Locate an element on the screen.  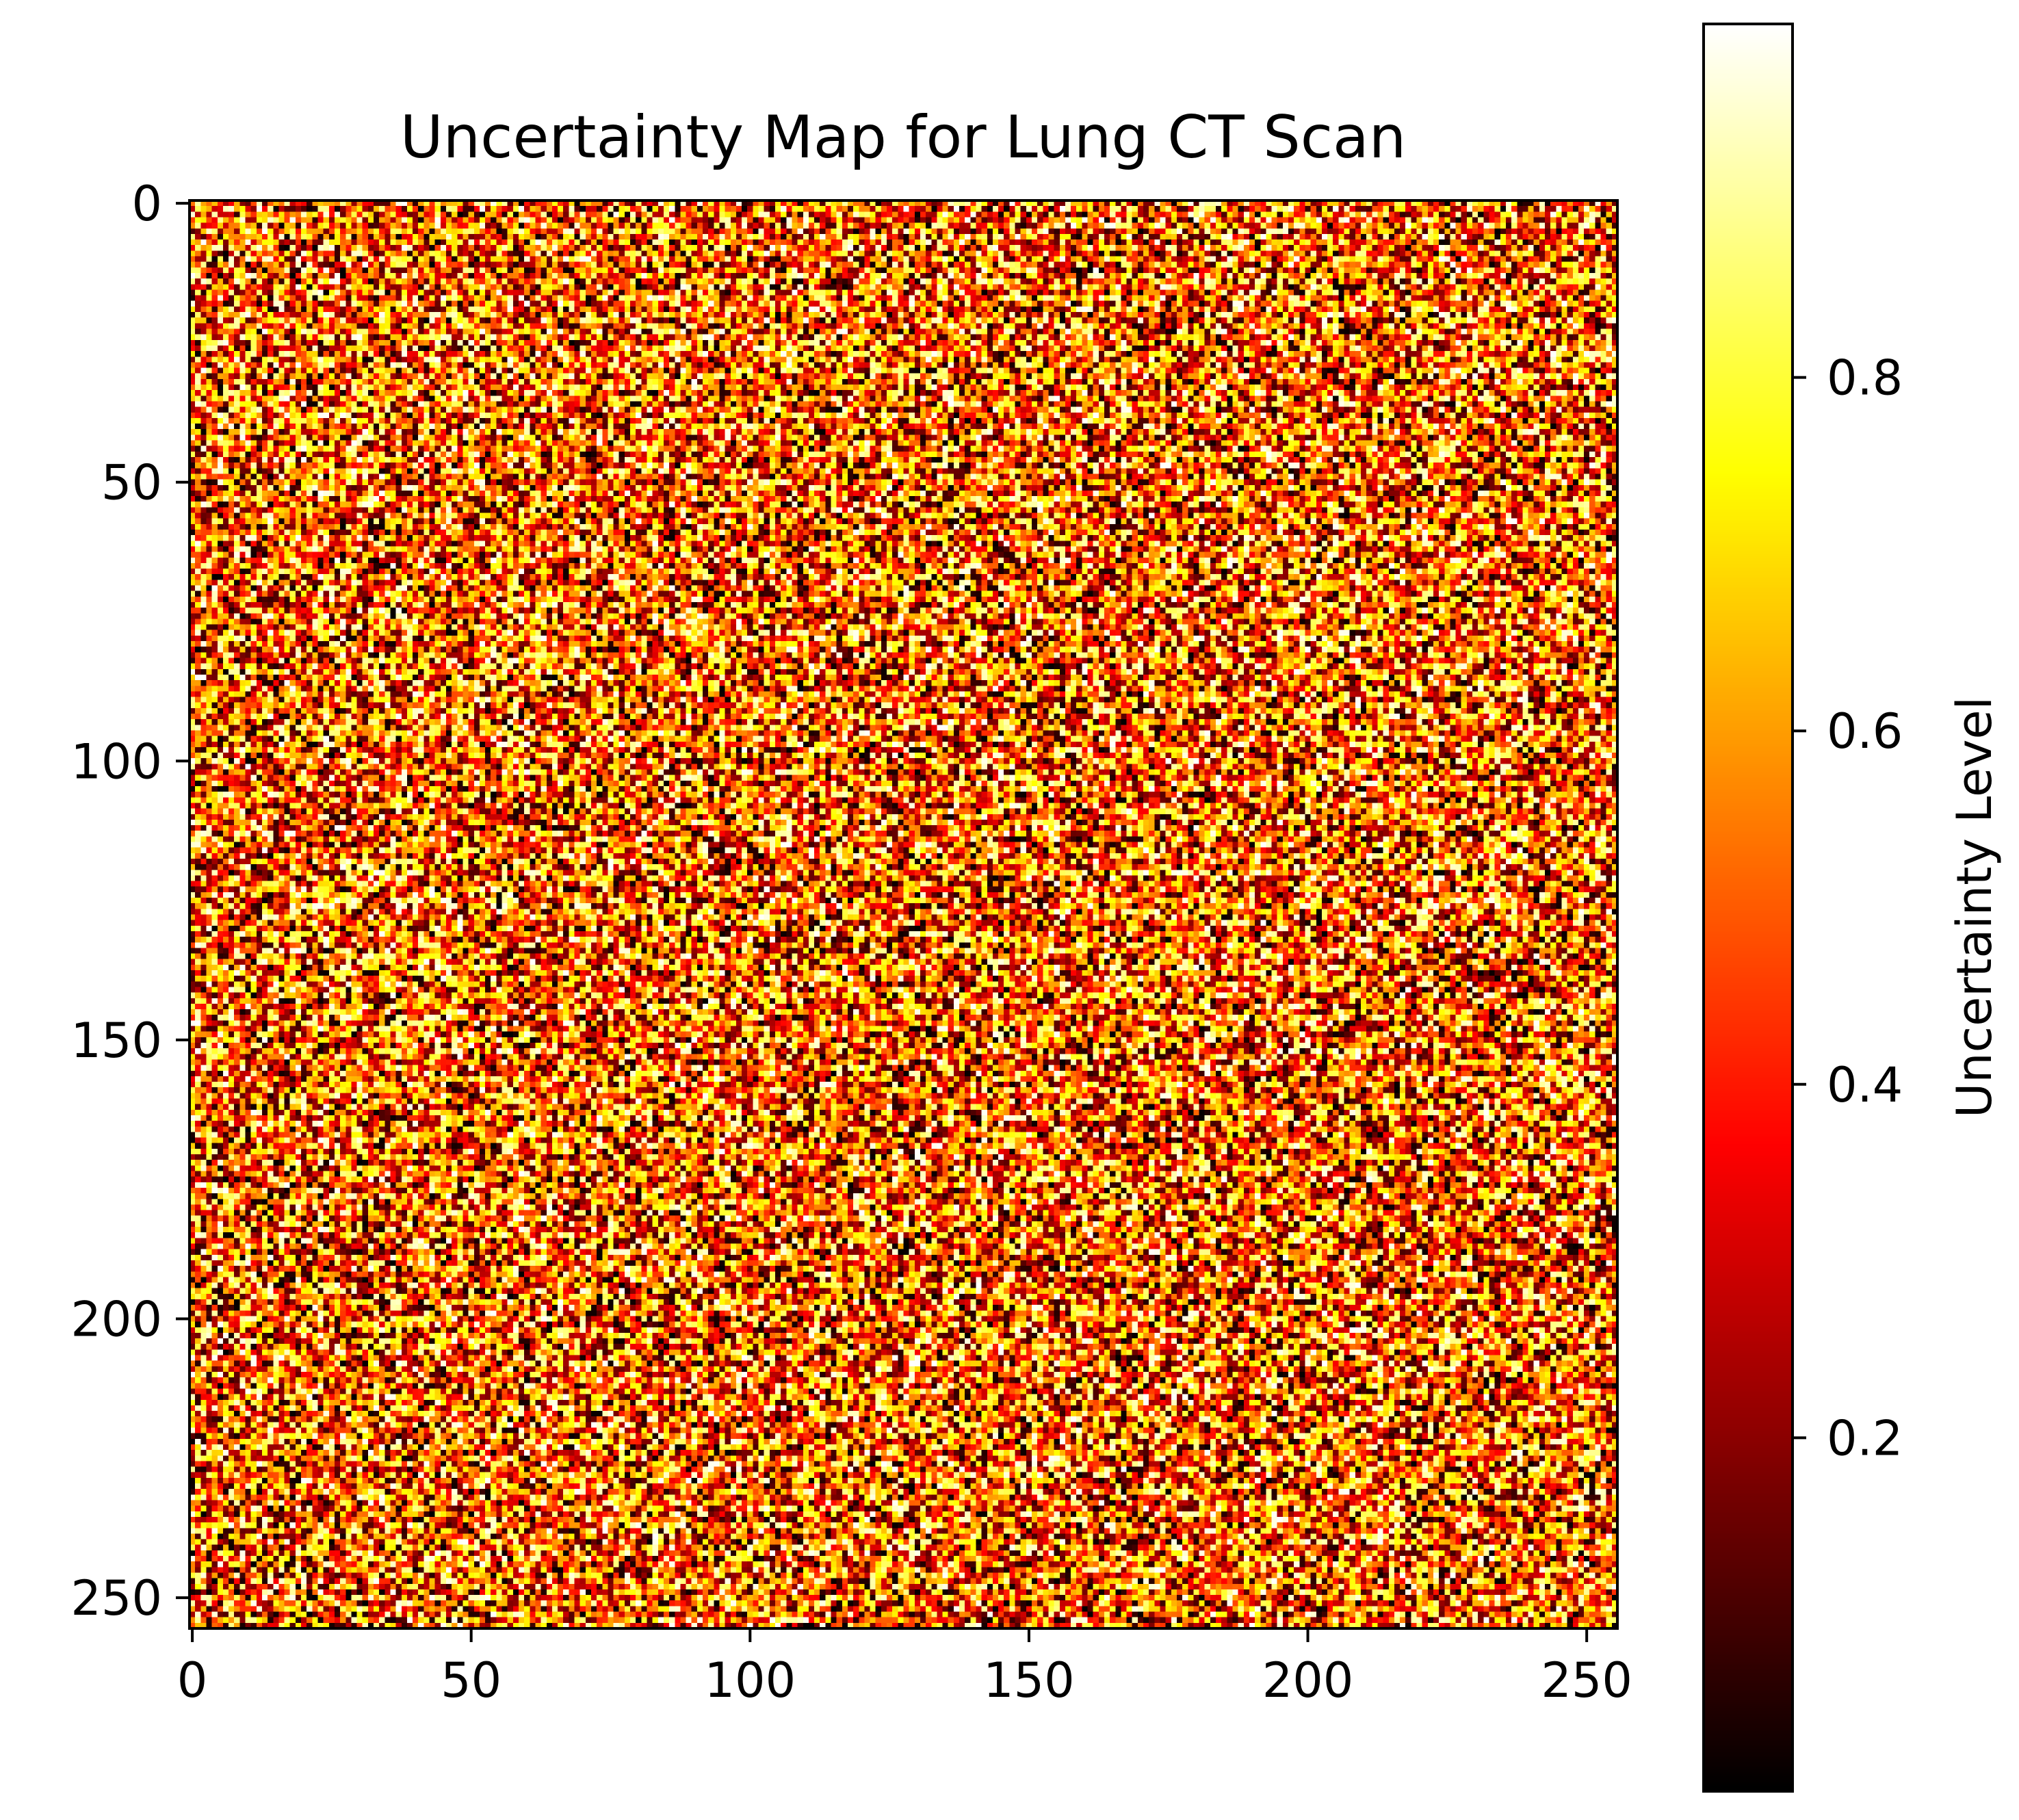
x-tick-label: 100 is located at coordinates (750, 1680).